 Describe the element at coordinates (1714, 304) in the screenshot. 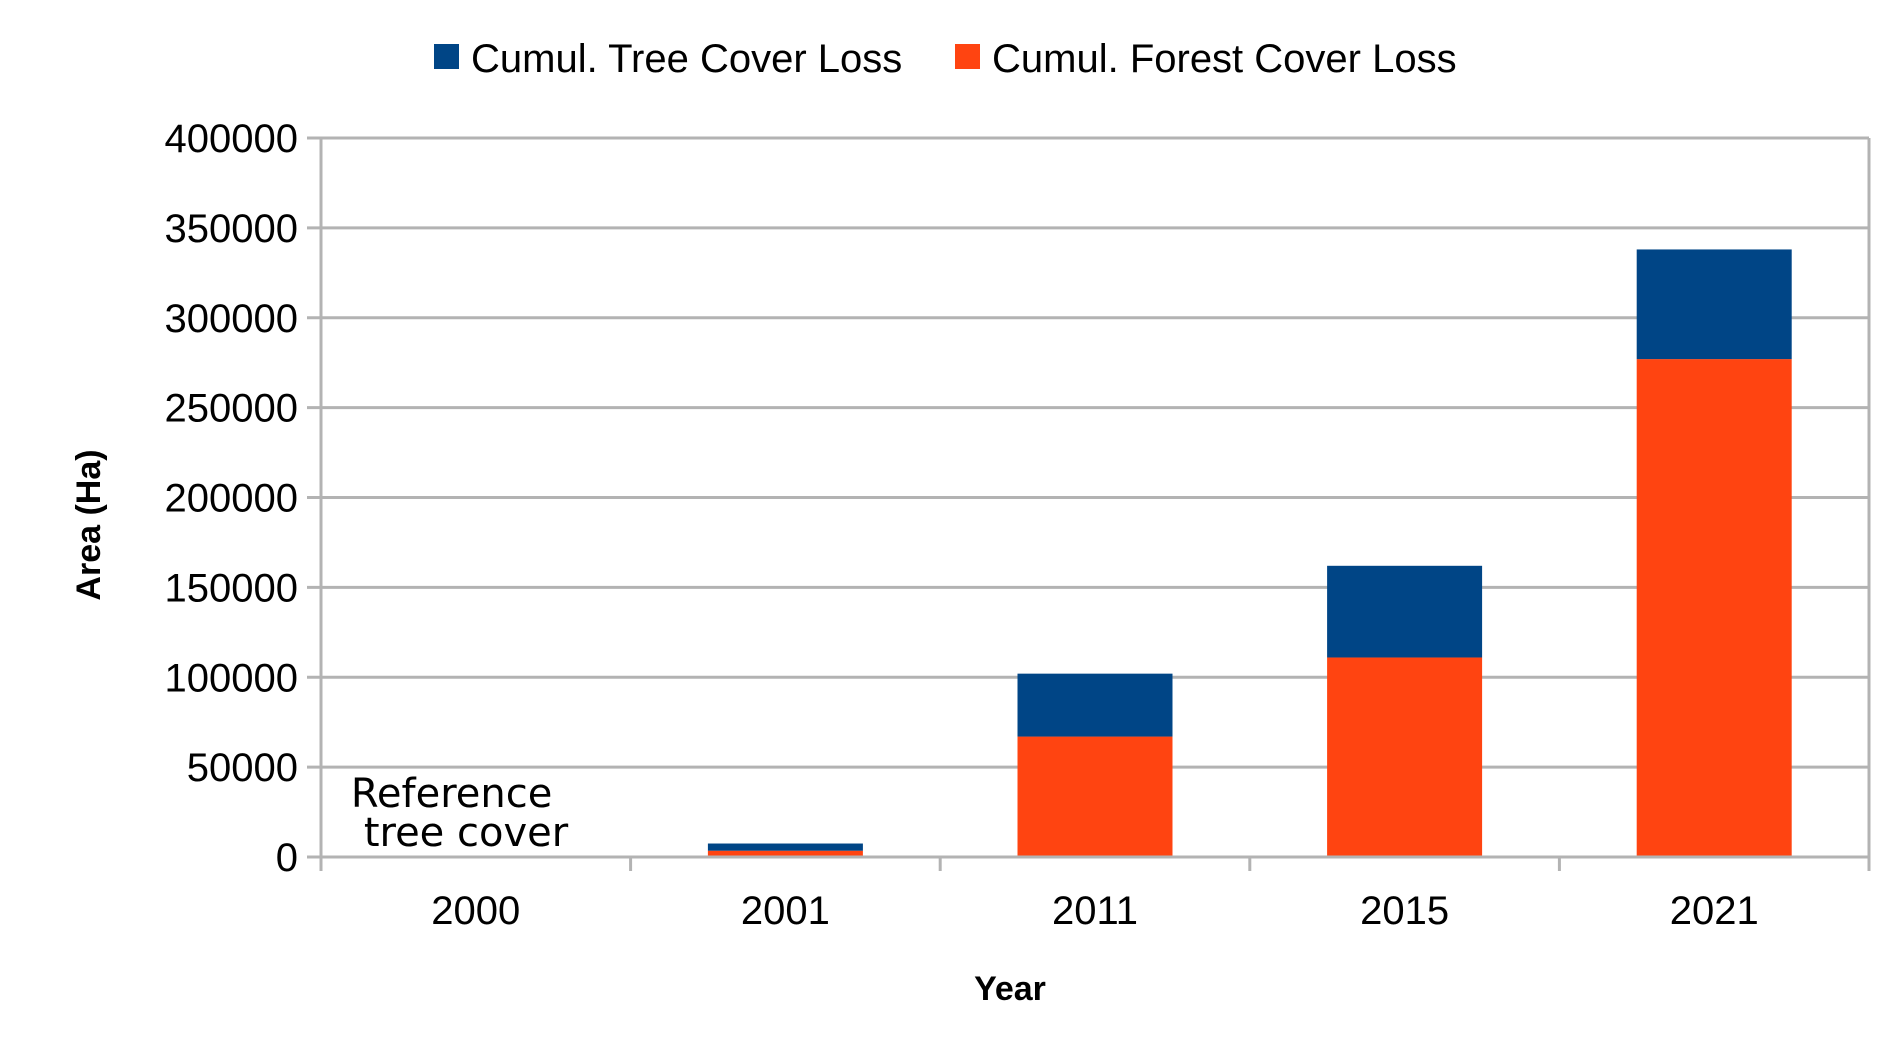

I see `bar-2021-tree-cover-loss` at that location.